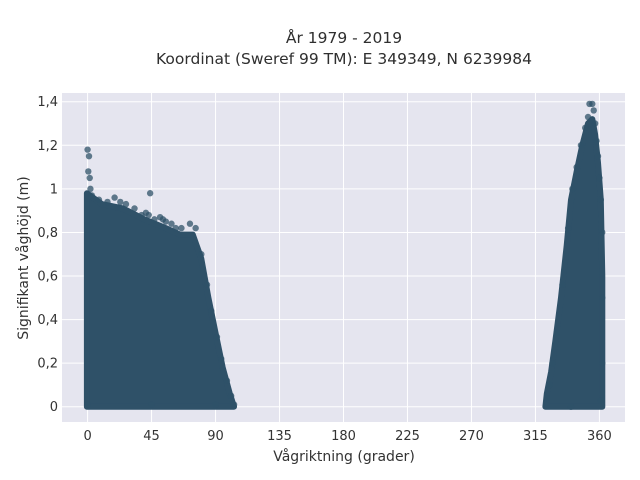 The width and height of the screenshot is (640, 480). What do you see at coordinates (151, 436) in the screenshot?
I see `x-tick-label: 45` at bounding box center [151, 436].